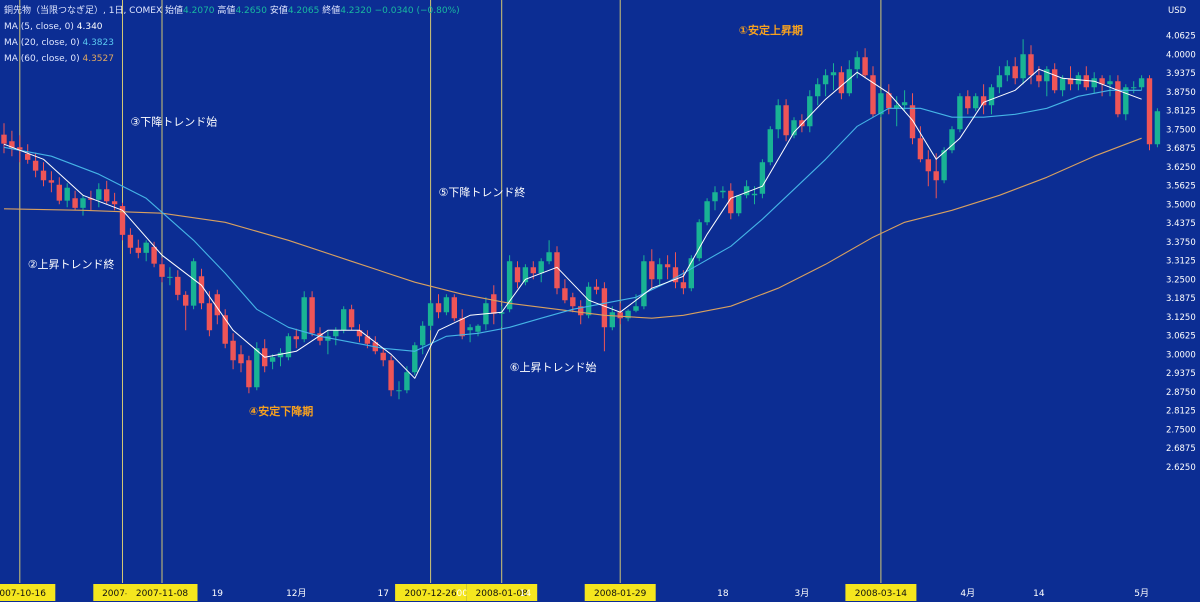 Image resolution: width=1200 pixels, height=602 pixels. Describe the element at coordinates (967, 593) in the screenshot. I see `x-tick-label: 4月` at that location.